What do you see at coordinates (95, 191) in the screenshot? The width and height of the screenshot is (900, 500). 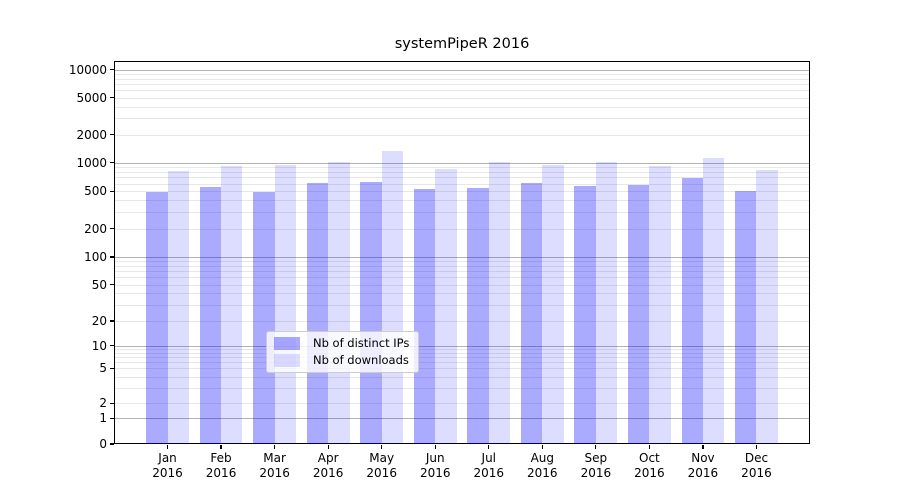 I see `y-tick-label: 500` at bounding box center [95, 191].